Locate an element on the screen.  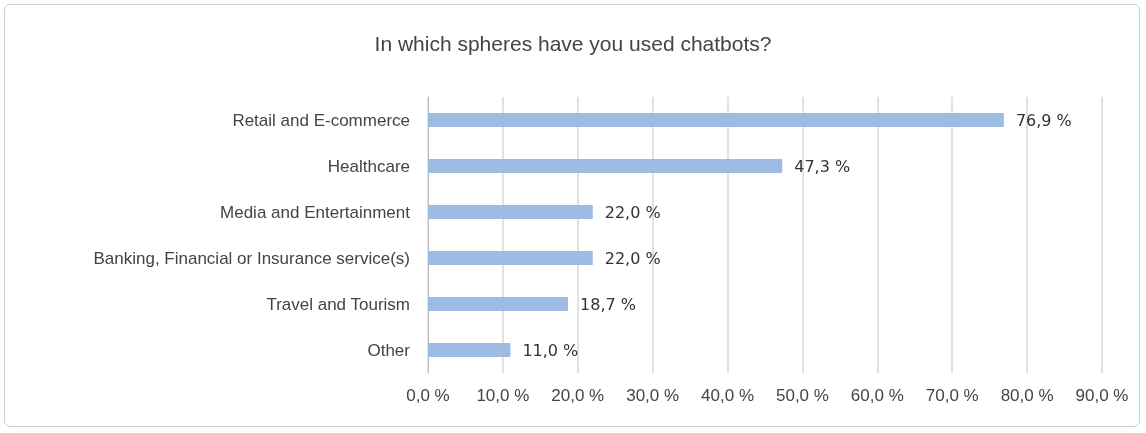
y-tick-label: Healthcare is located at coordinates (368, 166).